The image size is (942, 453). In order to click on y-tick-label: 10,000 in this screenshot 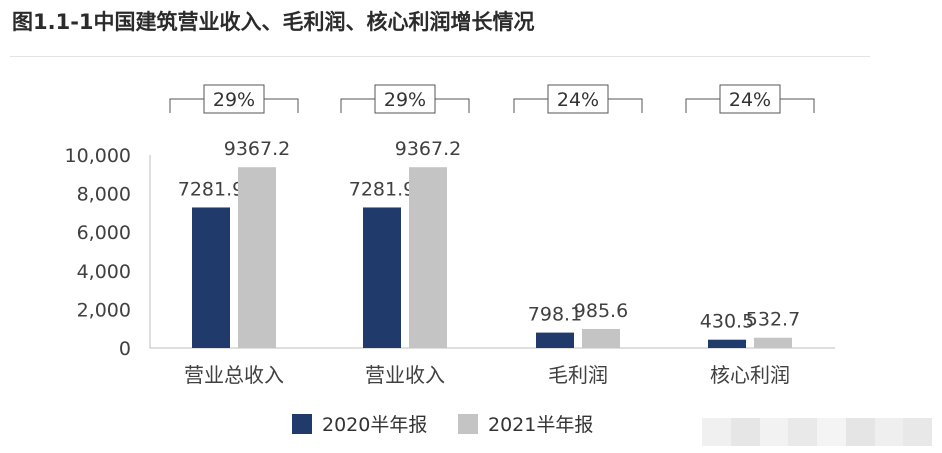, I will do `click(98, 156)`.